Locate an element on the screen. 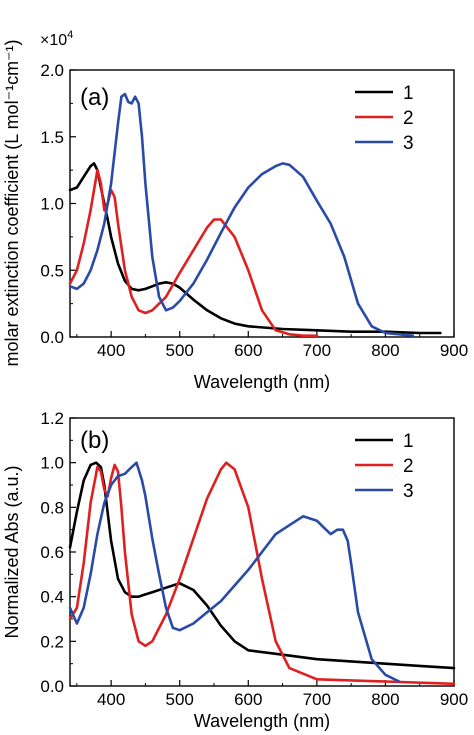 Image resolution: width=474 pixels, height=735 pixels. y-tick-label: 1.5 is located at coordinates (52, 137).